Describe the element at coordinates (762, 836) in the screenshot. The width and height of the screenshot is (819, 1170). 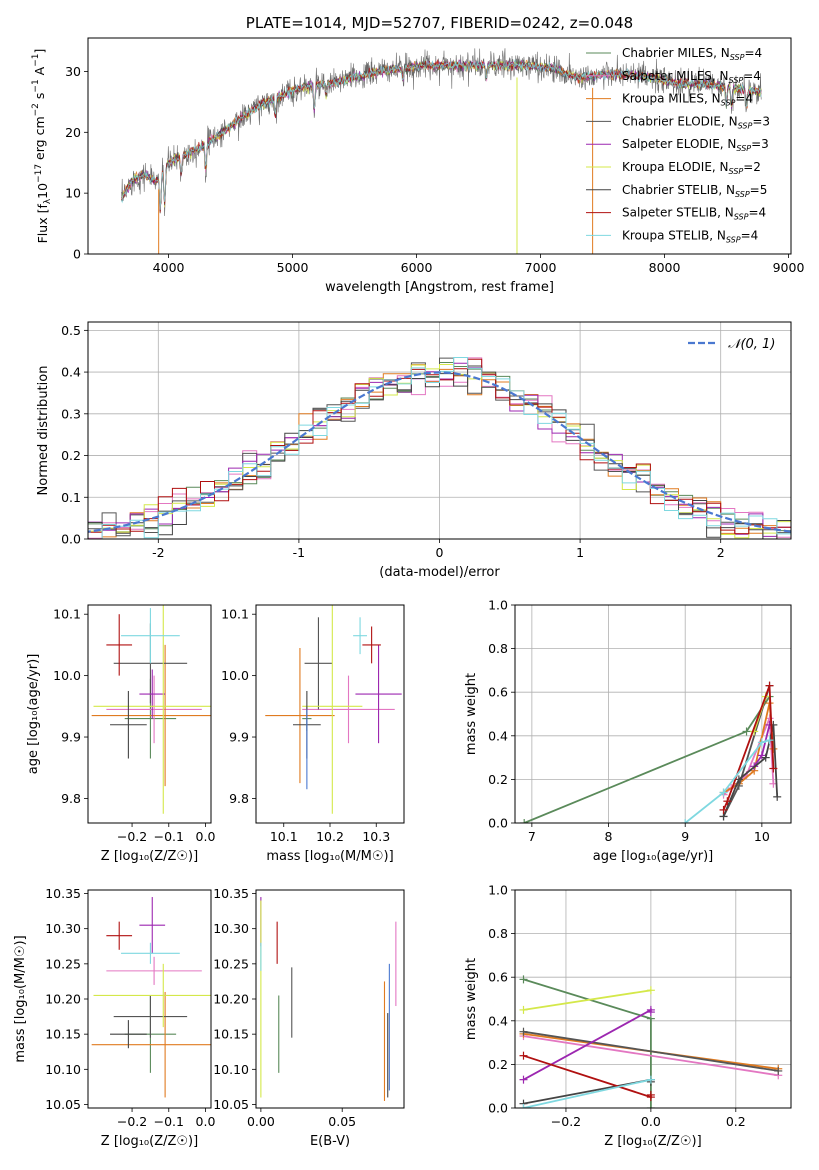
I see `x-tick-label: 10` at that location.